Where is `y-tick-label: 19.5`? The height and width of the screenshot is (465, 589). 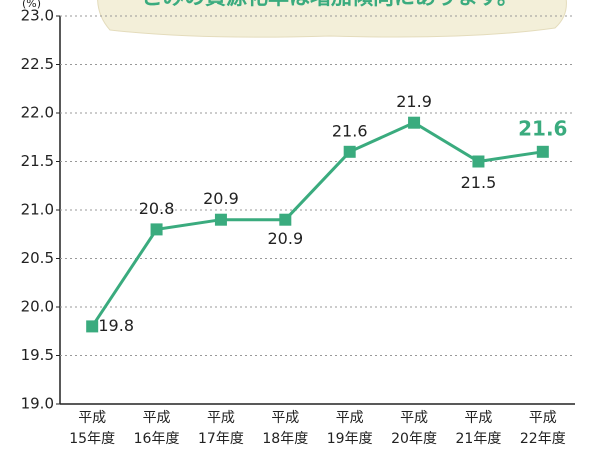 y-tick-label: 19.5 is located at coordinates (37, 355).